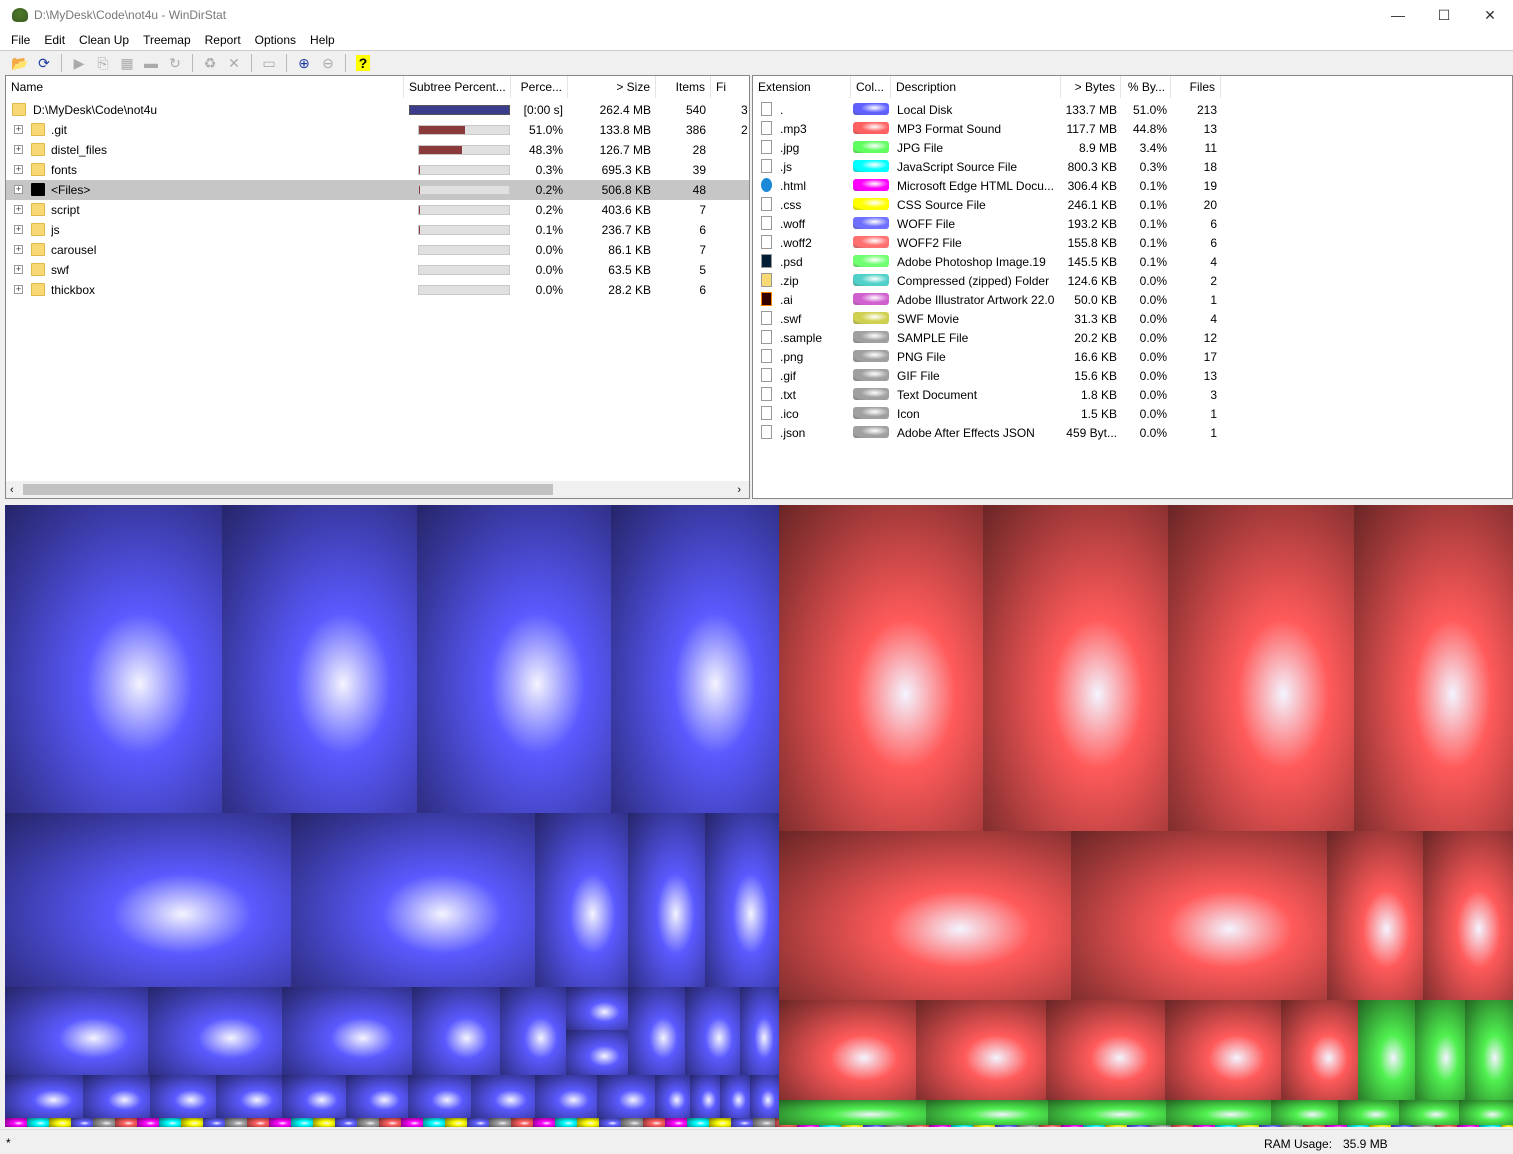 Image resolution: width=1513 pixels, height=1154 pixels. What do you see at coordinates (167, 40) in the screenshot?
I see `menu-treemap: Treemap` at bounding box center [167, 40].